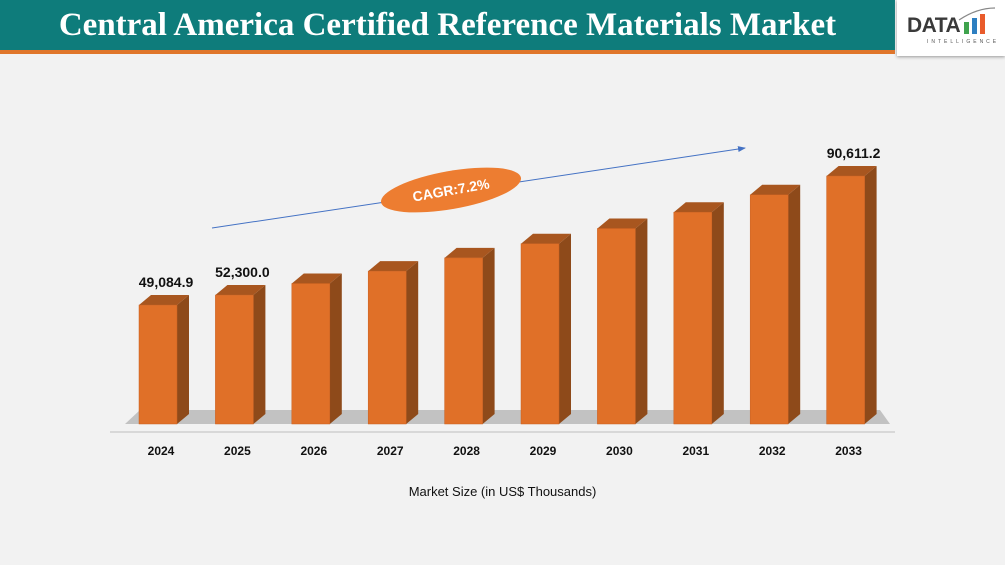 The height and width of the screenshot is (565, 1005). Describe the element at coordinates (963, 42) in the screenshot. I see `logo-subtext: INTELLIGENCE` at that location.